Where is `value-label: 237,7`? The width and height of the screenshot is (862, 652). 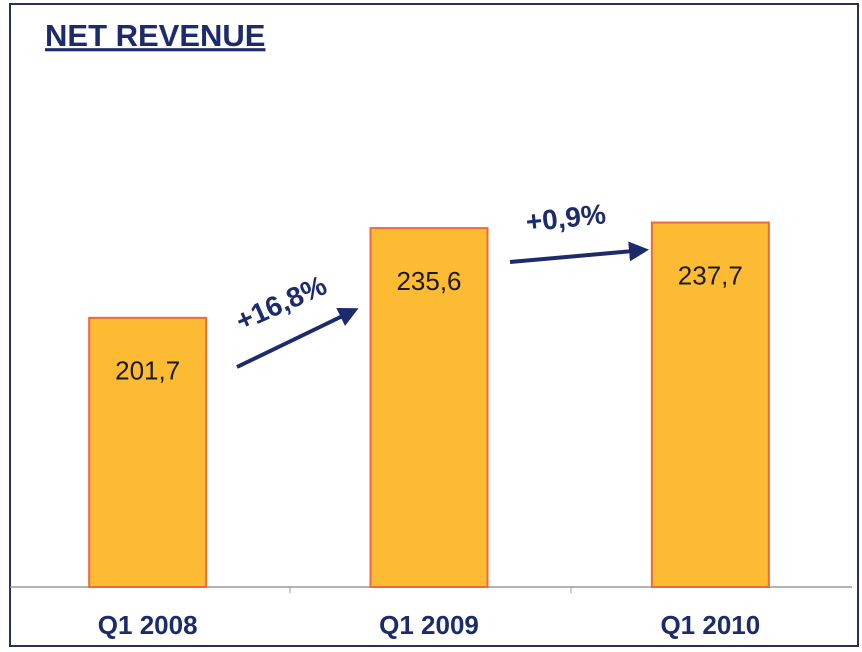
value-label: 237,7 is located at coordinates (710, 275).